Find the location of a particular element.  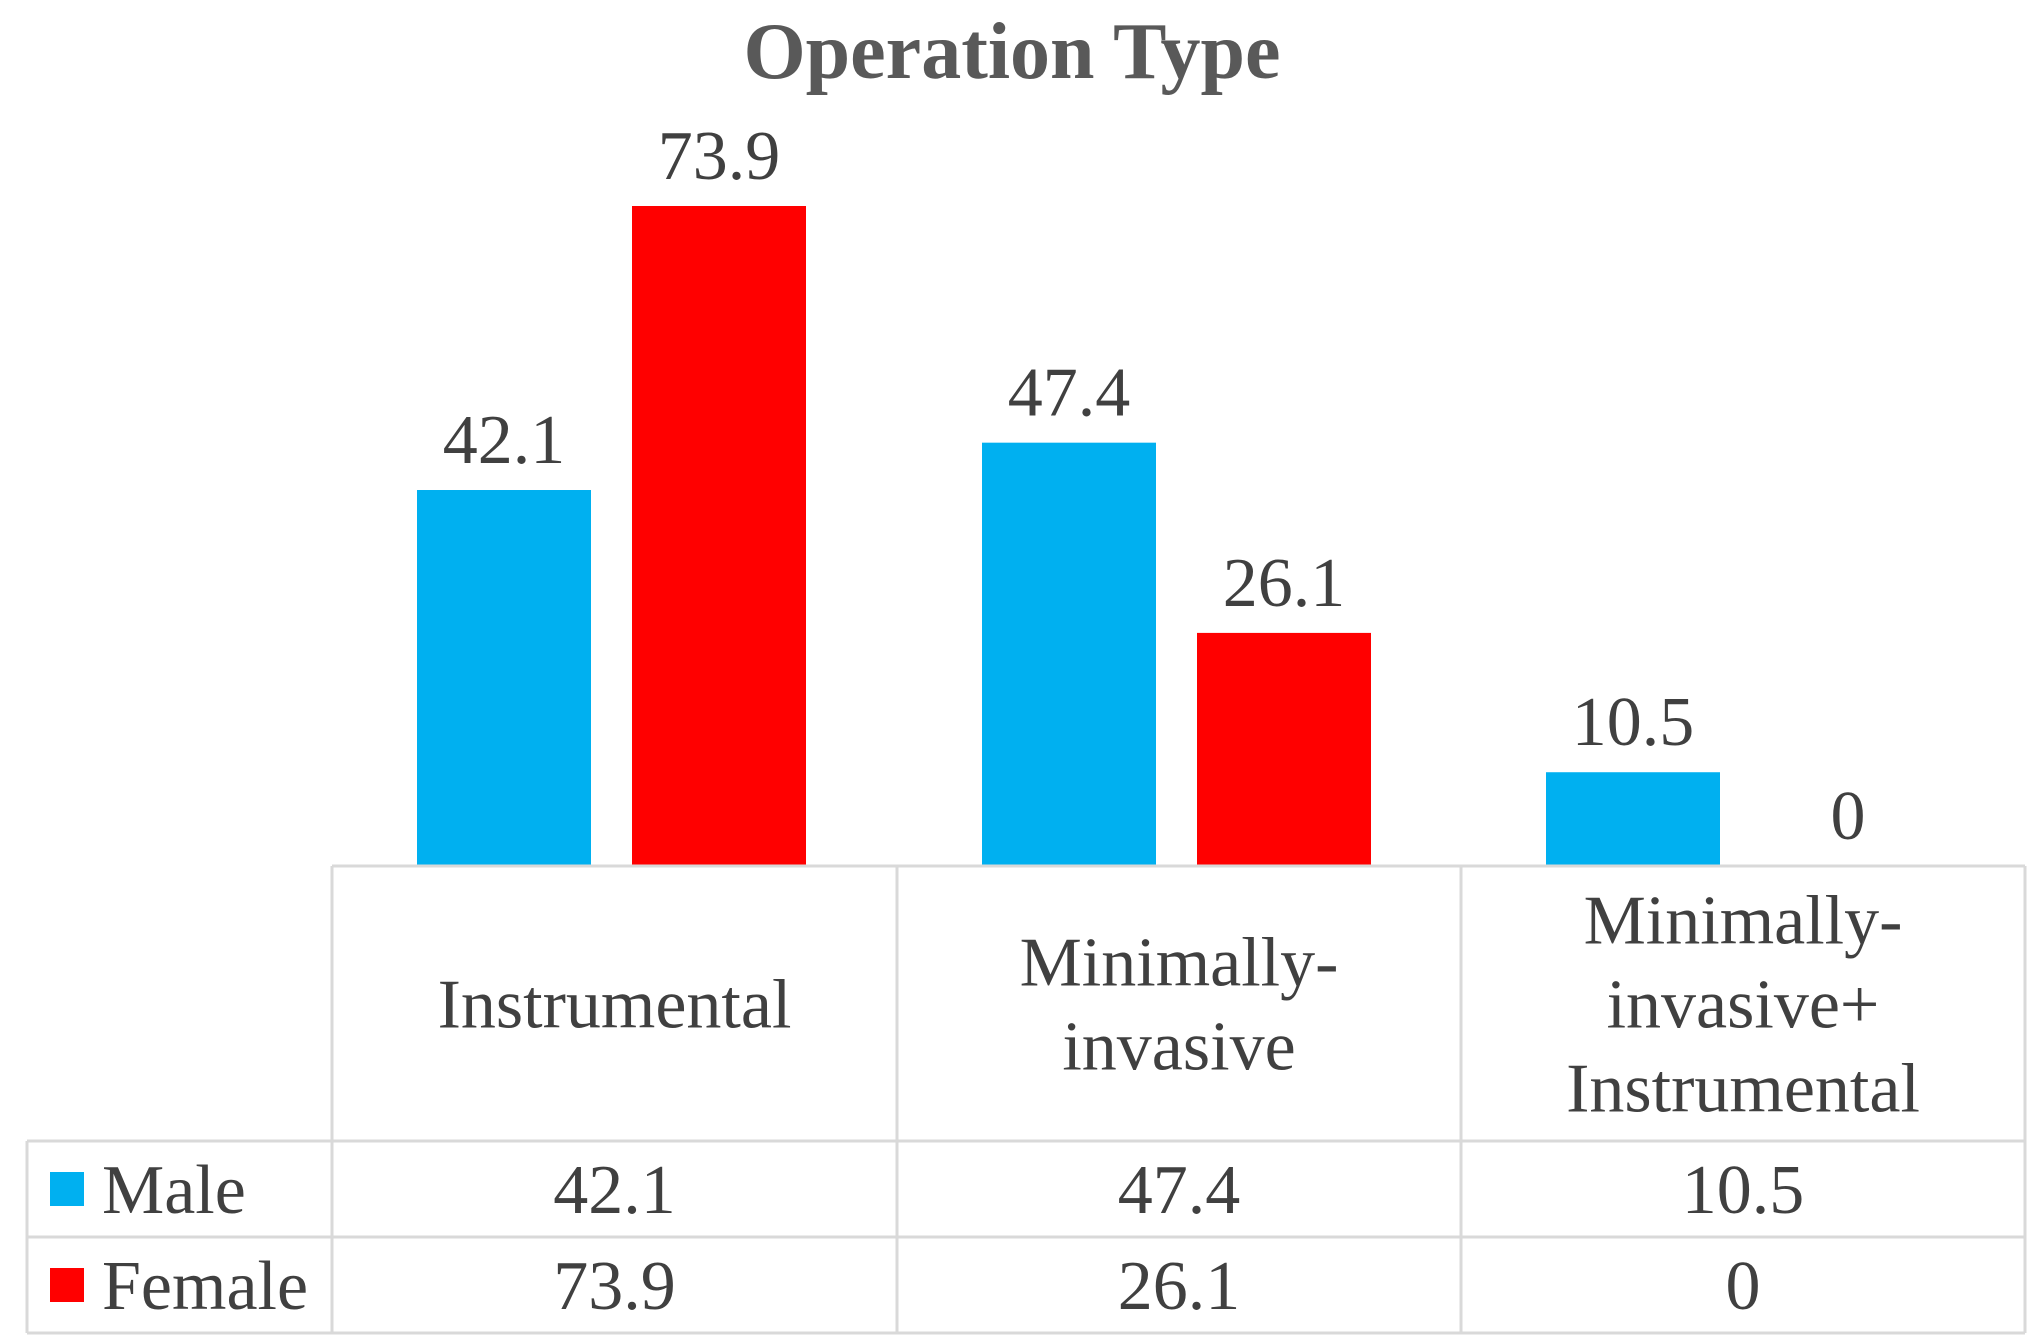

chart-title: Operation Type is located at coordinates (1011, 52).